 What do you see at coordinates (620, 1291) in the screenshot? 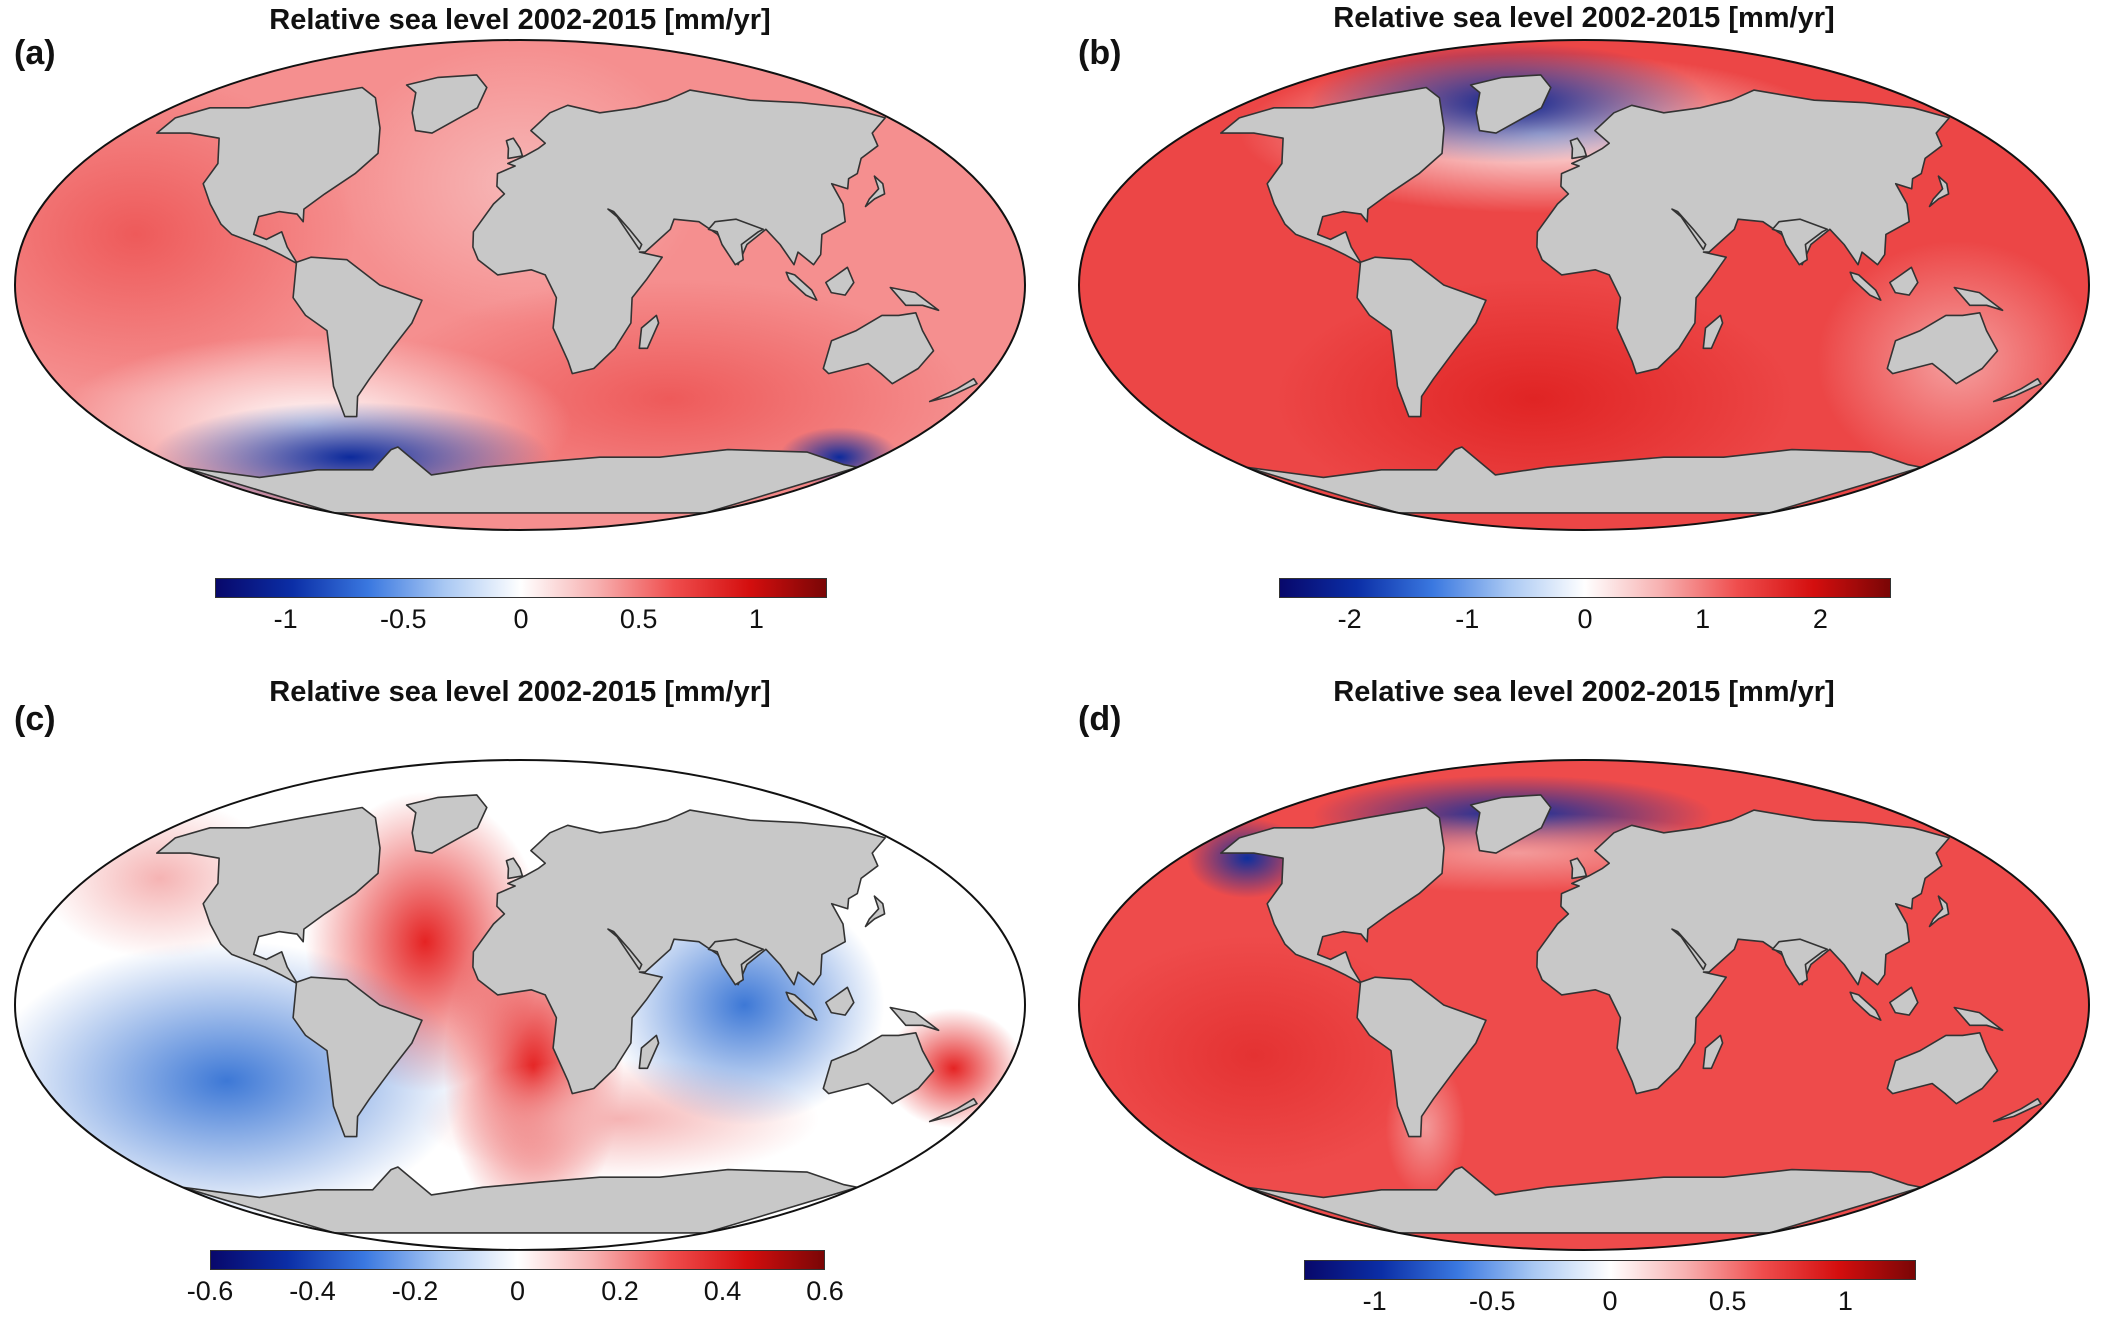
I see `colorbar-tick-label: 0.2` at bounding box center [620, 1291].